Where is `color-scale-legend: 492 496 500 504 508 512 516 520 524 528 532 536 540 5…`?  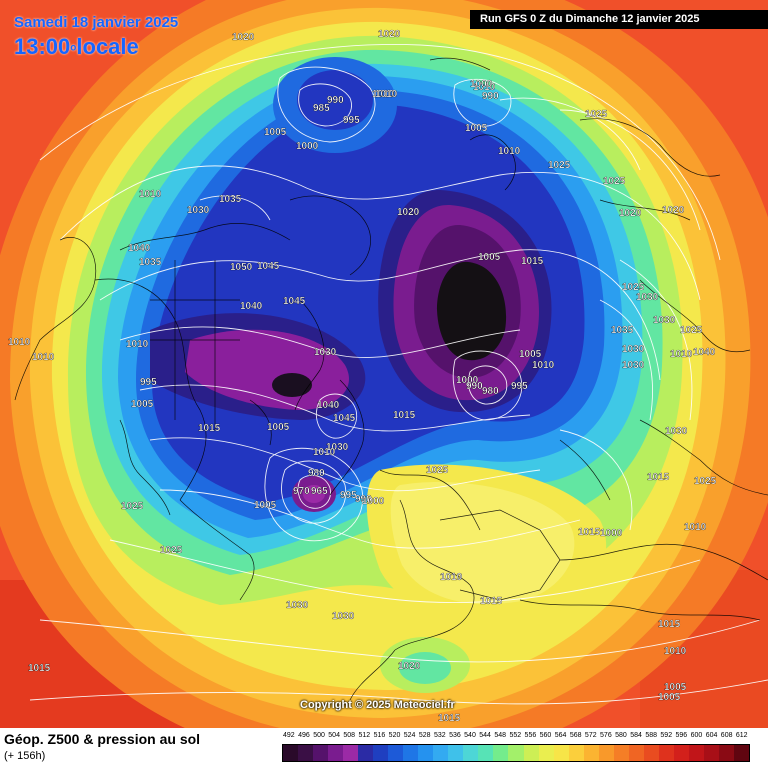 color-scale-legend: 492 496 500 504 508 512 516 520 524 528 532 536 540 5… is located at coordinates (516, 748).